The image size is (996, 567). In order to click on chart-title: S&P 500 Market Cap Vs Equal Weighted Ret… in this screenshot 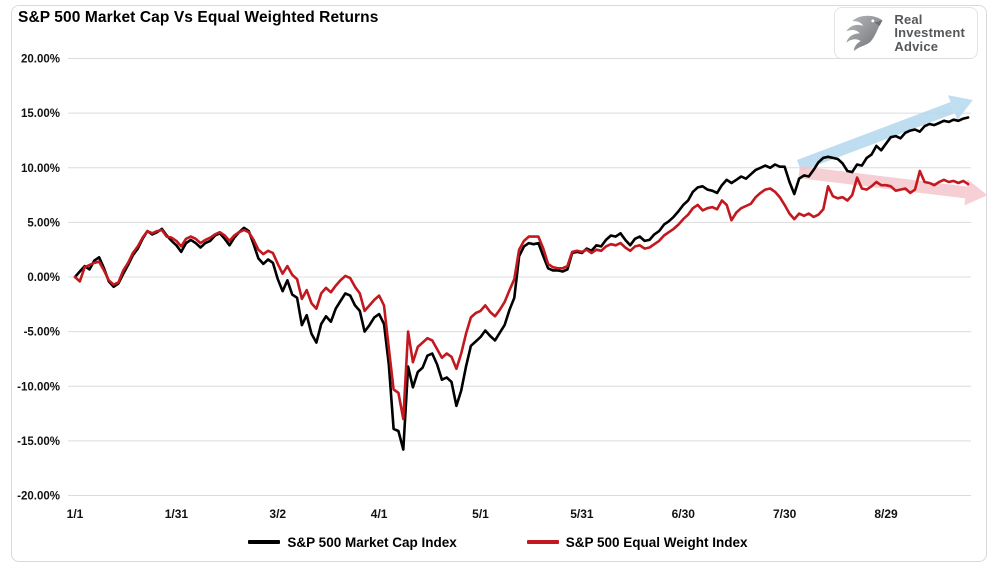, I will do `click(198, 17)`.